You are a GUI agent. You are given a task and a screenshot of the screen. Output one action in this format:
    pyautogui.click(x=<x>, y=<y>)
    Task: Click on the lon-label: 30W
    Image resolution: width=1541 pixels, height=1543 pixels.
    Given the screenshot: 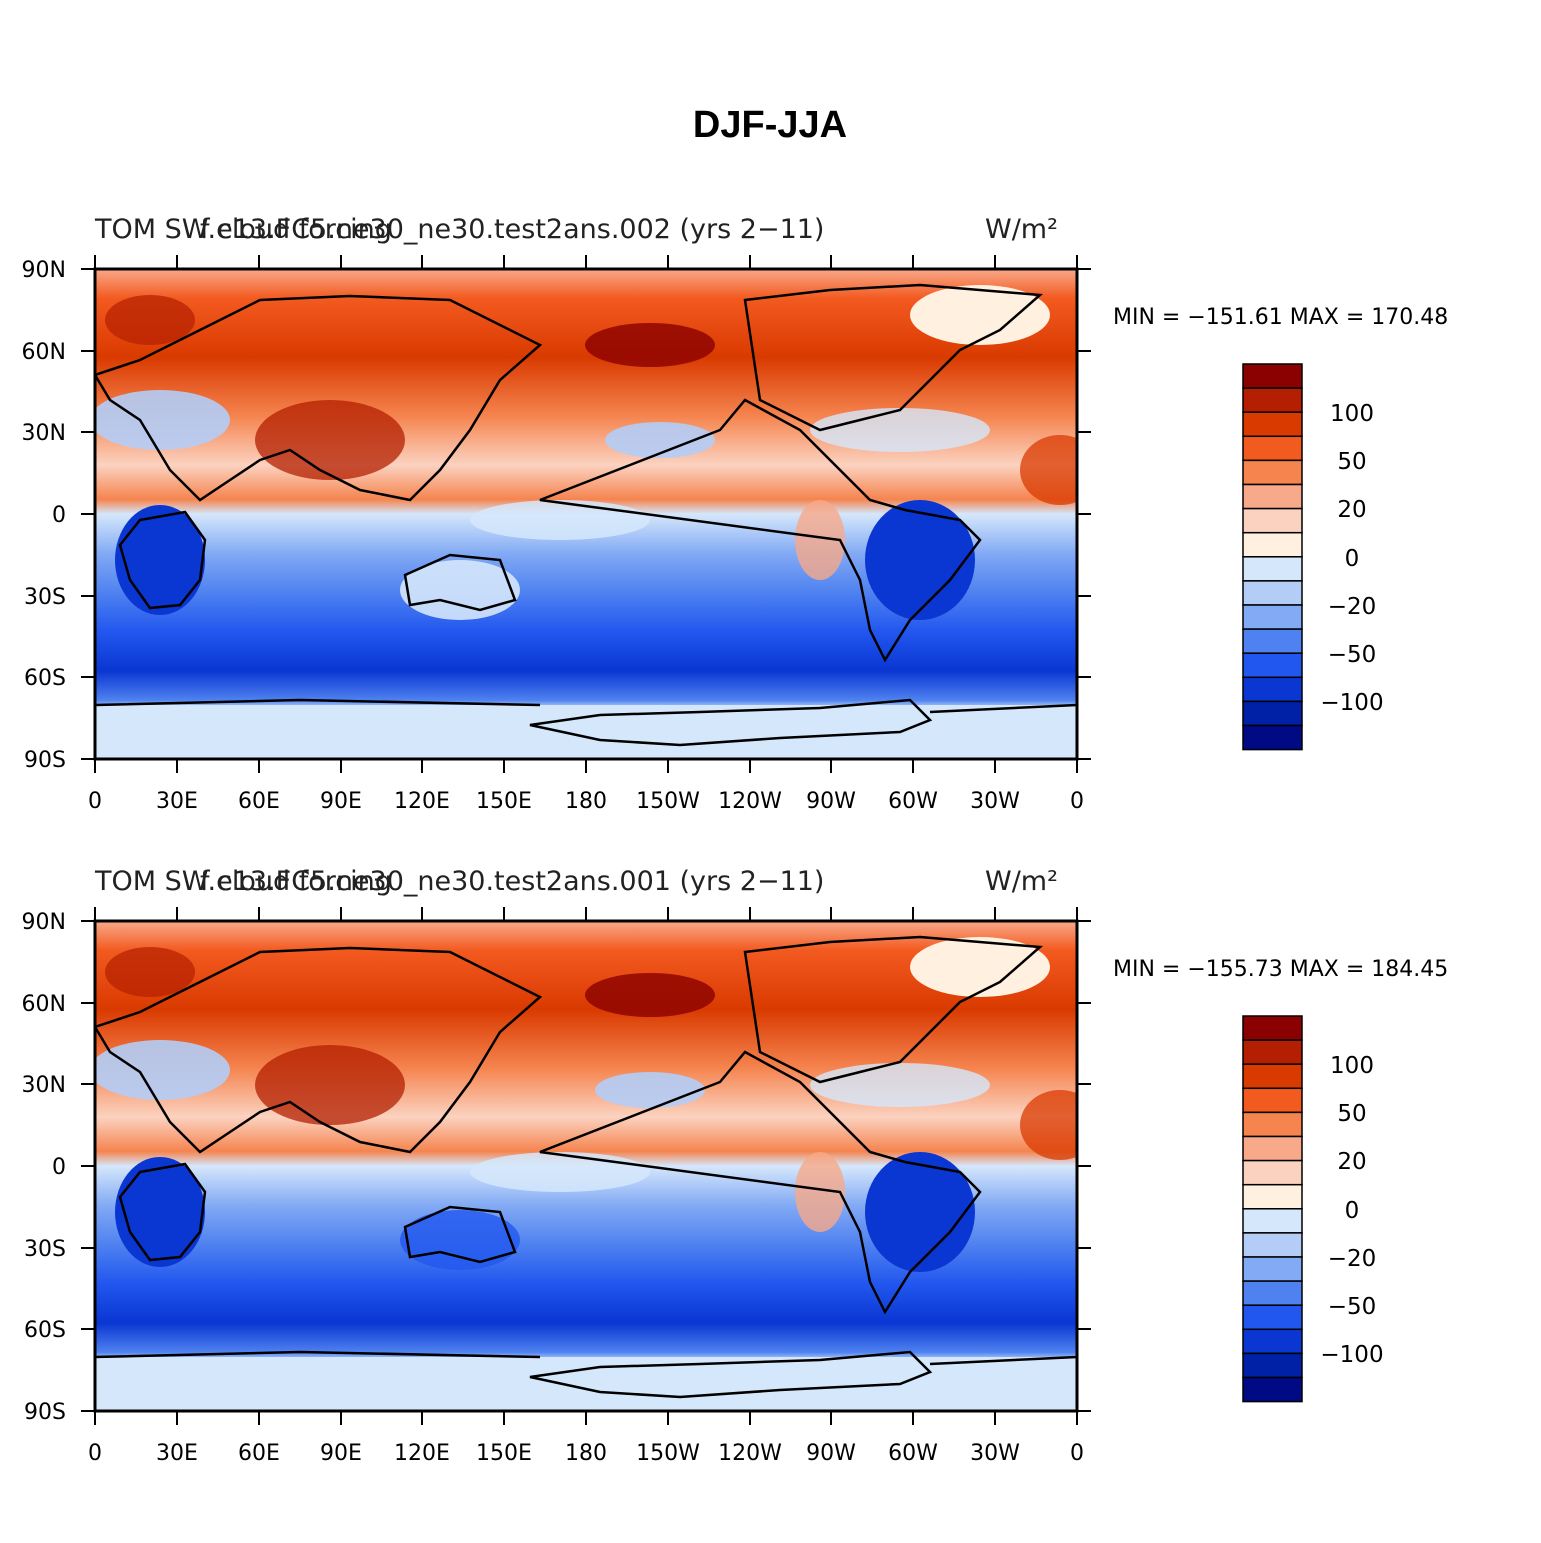 What is the action you would take?
    pyautogui.click(x=995, y=1453)
    